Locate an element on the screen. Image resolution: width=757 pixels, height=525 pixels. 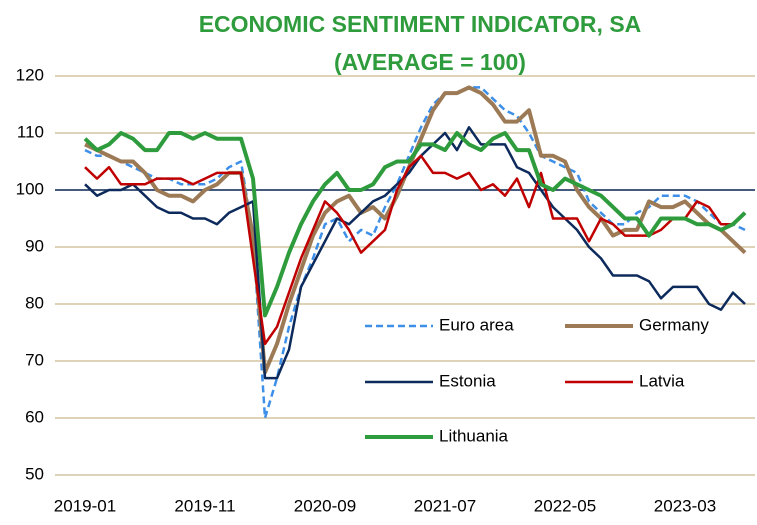
y-tick-label: 100 is located at coordinates (30, 188).